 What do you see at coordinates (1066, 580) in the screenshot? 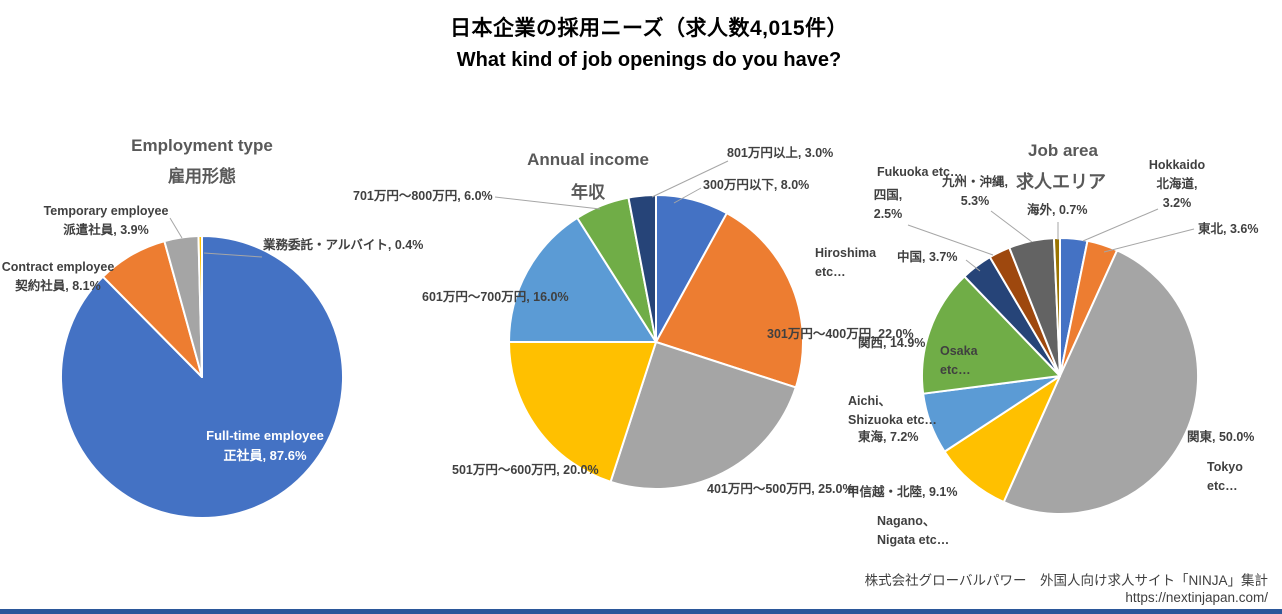
I see `footer-source: 株式会社グローバルパワー 外国人向け求人サイト「NINJA」集計` at bounding box center [1066, 580].